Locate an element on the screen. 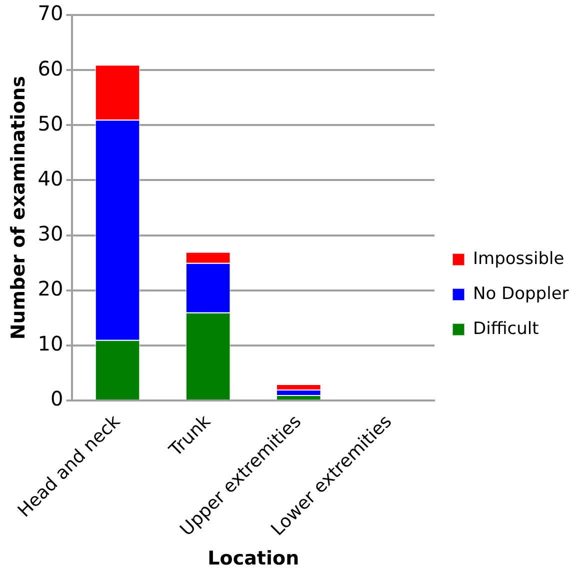  y-axis-title: Number of examinations is located at coordinates (18, 208).